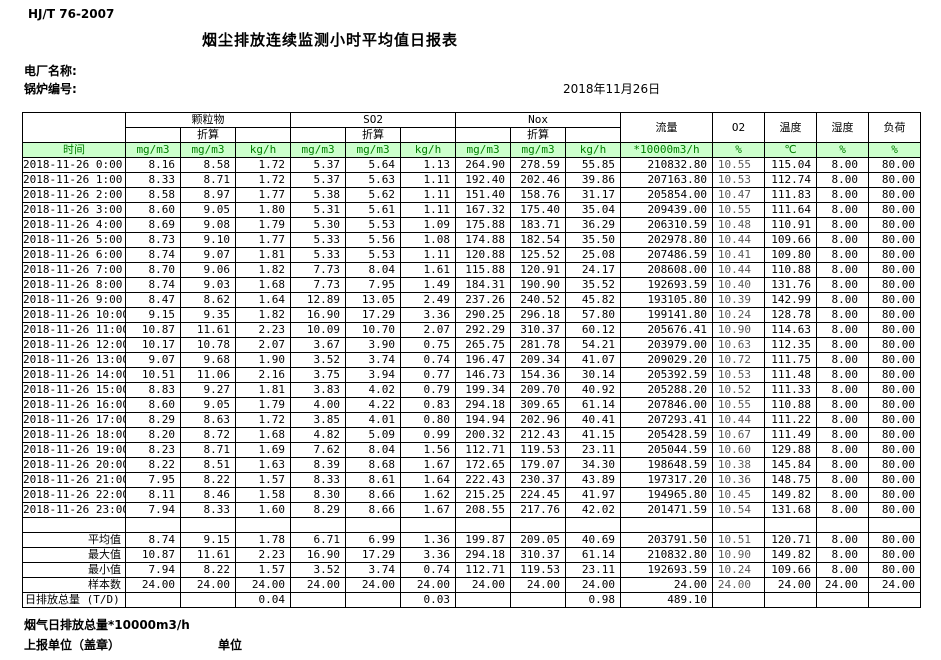 Image resolution: width=941 pixels, height=660 pixels. Describe the element at coordinates (895, 127) in the screenshot. I see `header-load: 负荷` at that location.